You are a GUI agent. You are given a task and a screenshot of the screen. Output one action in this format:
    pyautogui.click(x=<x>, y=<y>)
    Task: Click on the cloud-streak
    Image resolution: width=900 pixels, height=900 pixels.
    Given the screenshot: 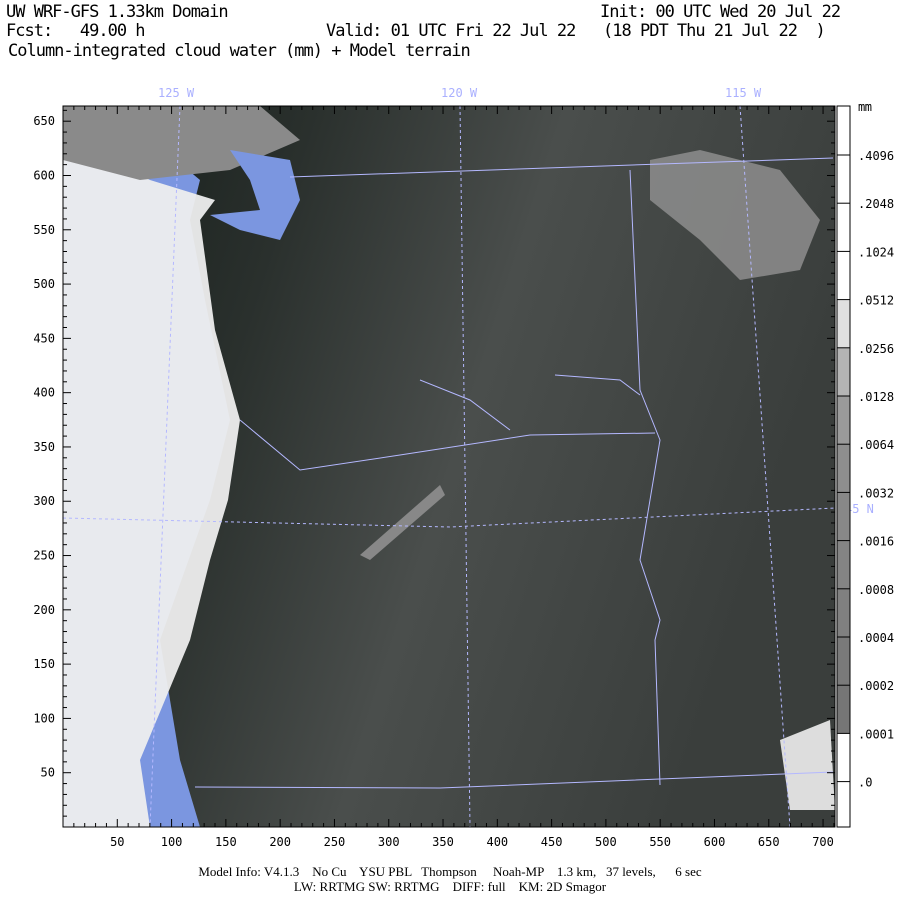 What is the action you would take?
    pyautogui.click(x=402, y=522)
    